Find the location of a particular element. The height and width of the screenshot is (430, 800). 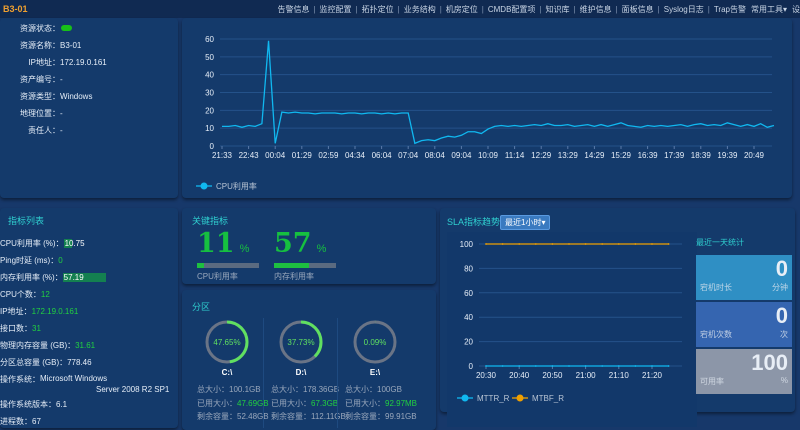

stat-unit: % is located at coordinates (784, 380).